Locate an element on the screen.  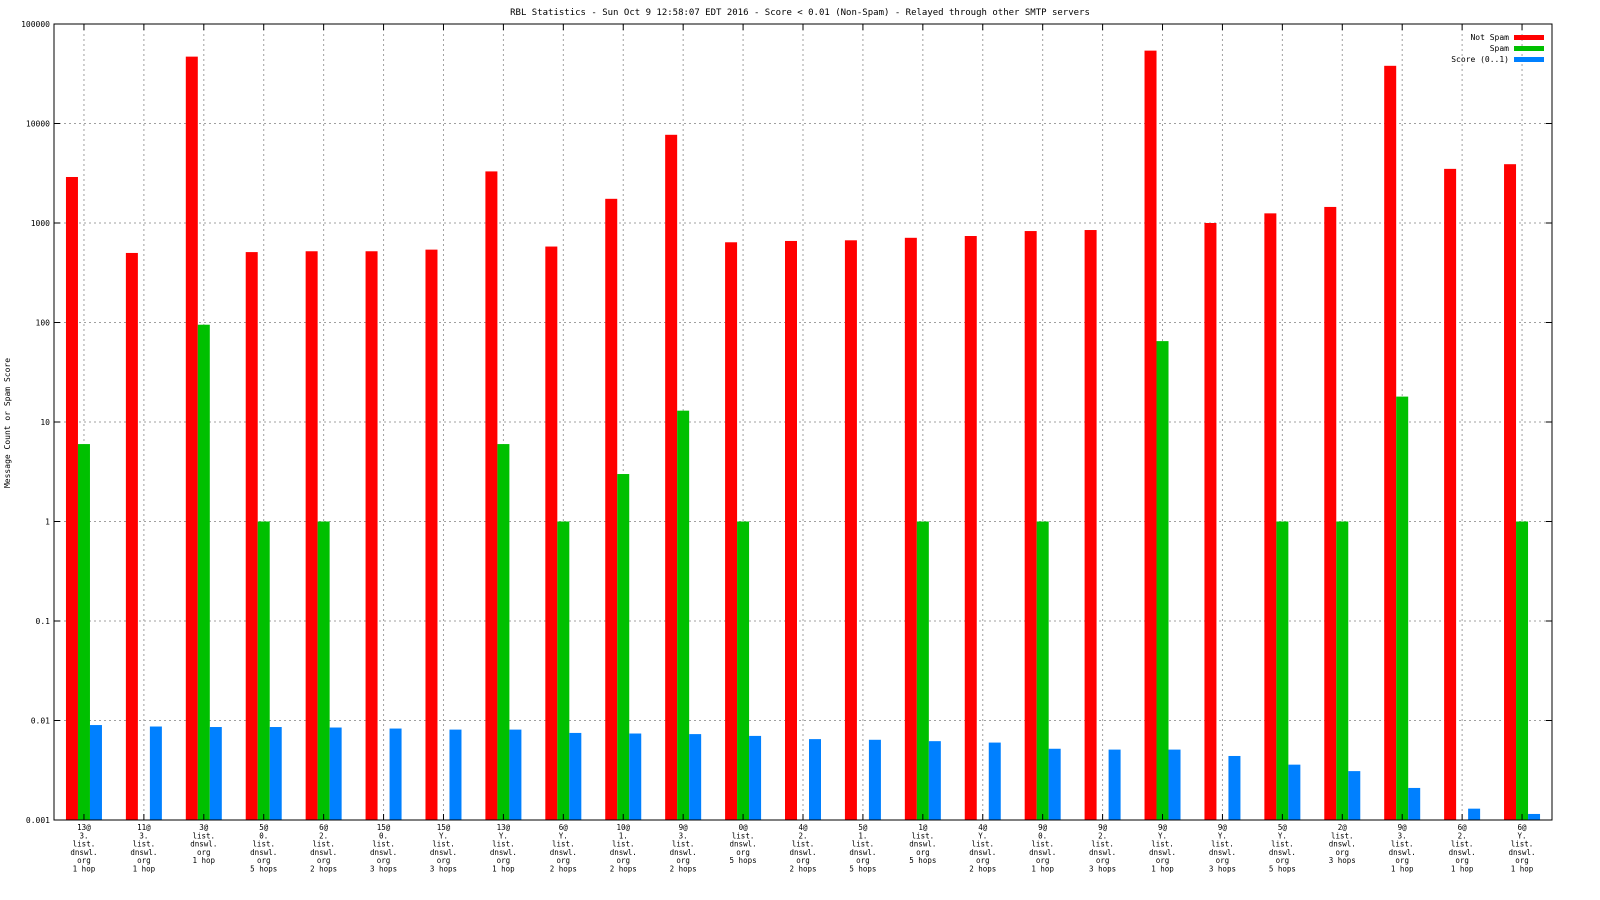
y-tick-label: 100 is located at coordinates (43, 323).